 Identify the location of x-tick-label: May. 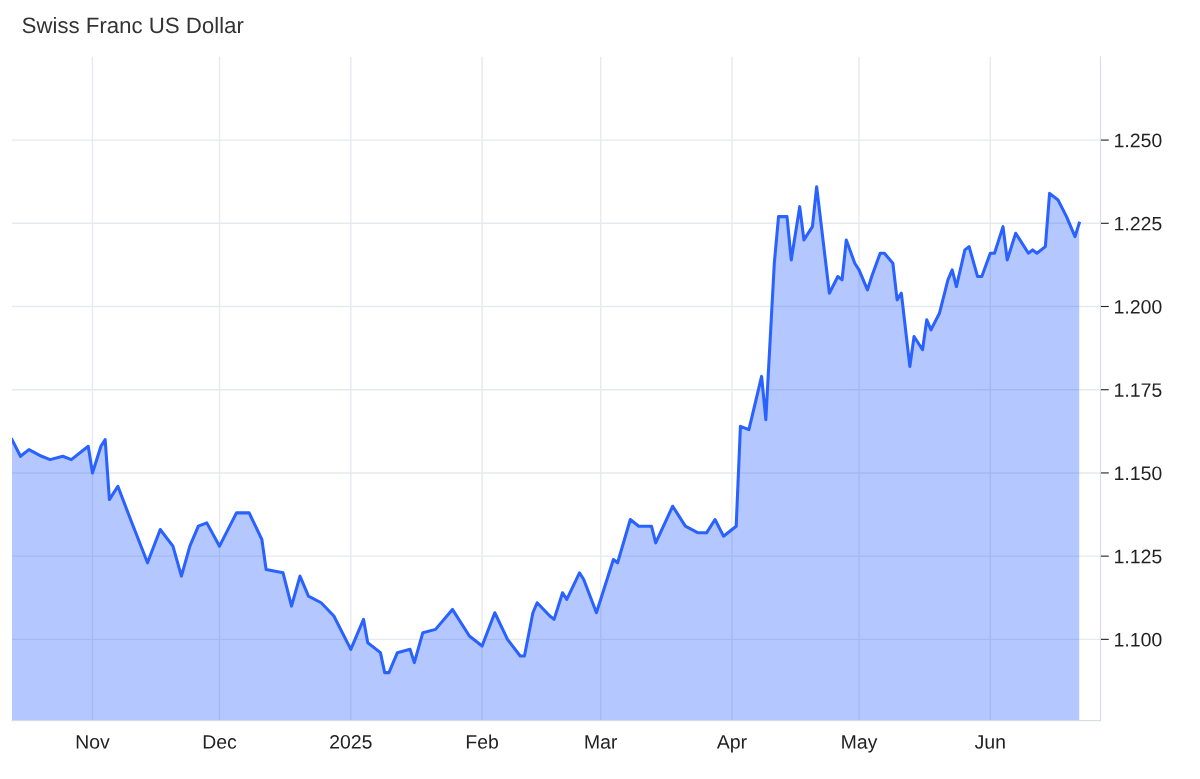
(860, 744).